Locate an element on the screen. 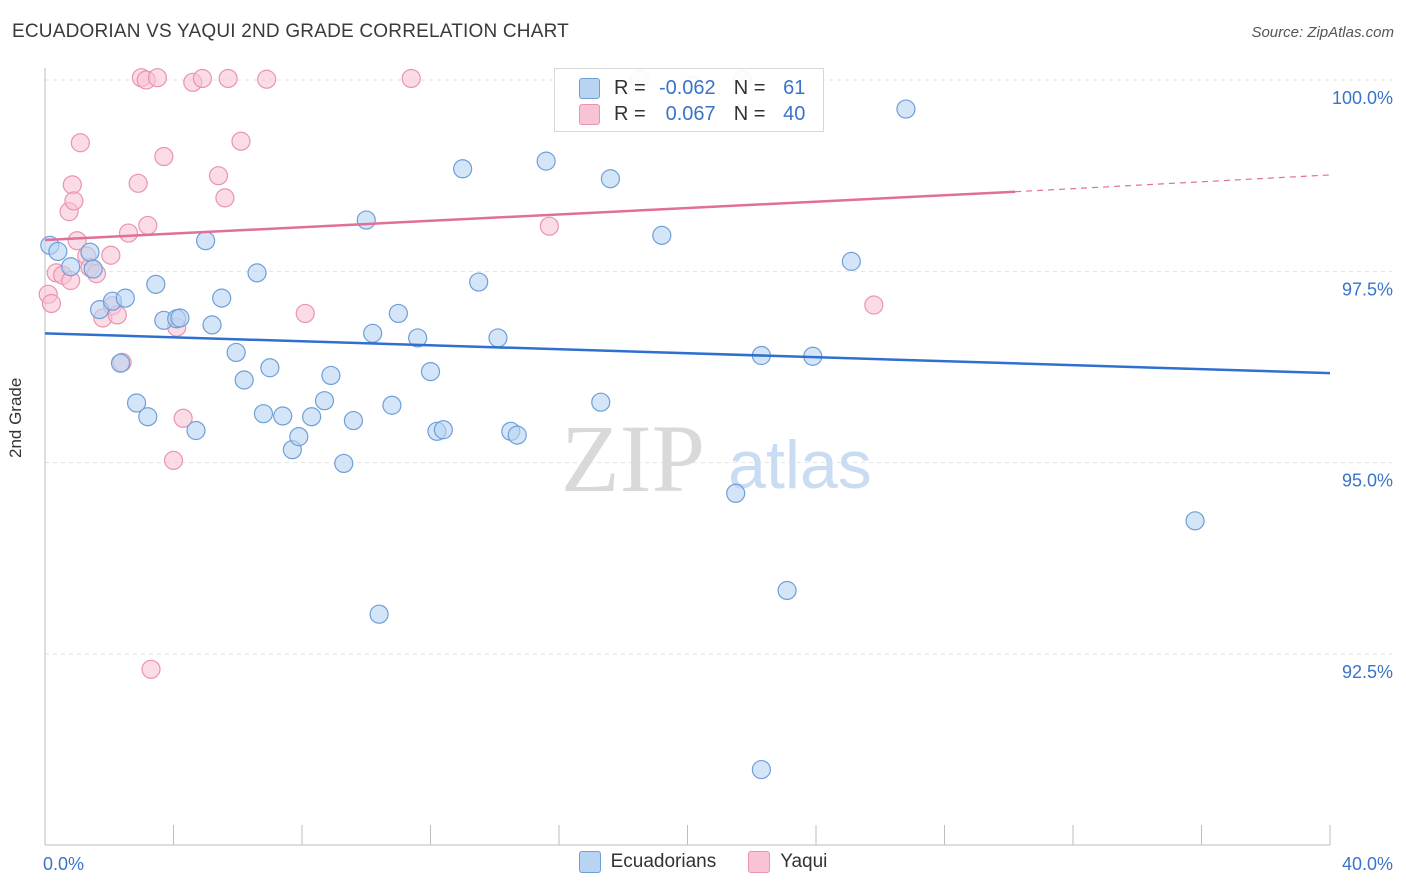 The image size is (1406, 892). legend-label-ecuadorians: Ecuadorians is located at coordinates (663, 861).